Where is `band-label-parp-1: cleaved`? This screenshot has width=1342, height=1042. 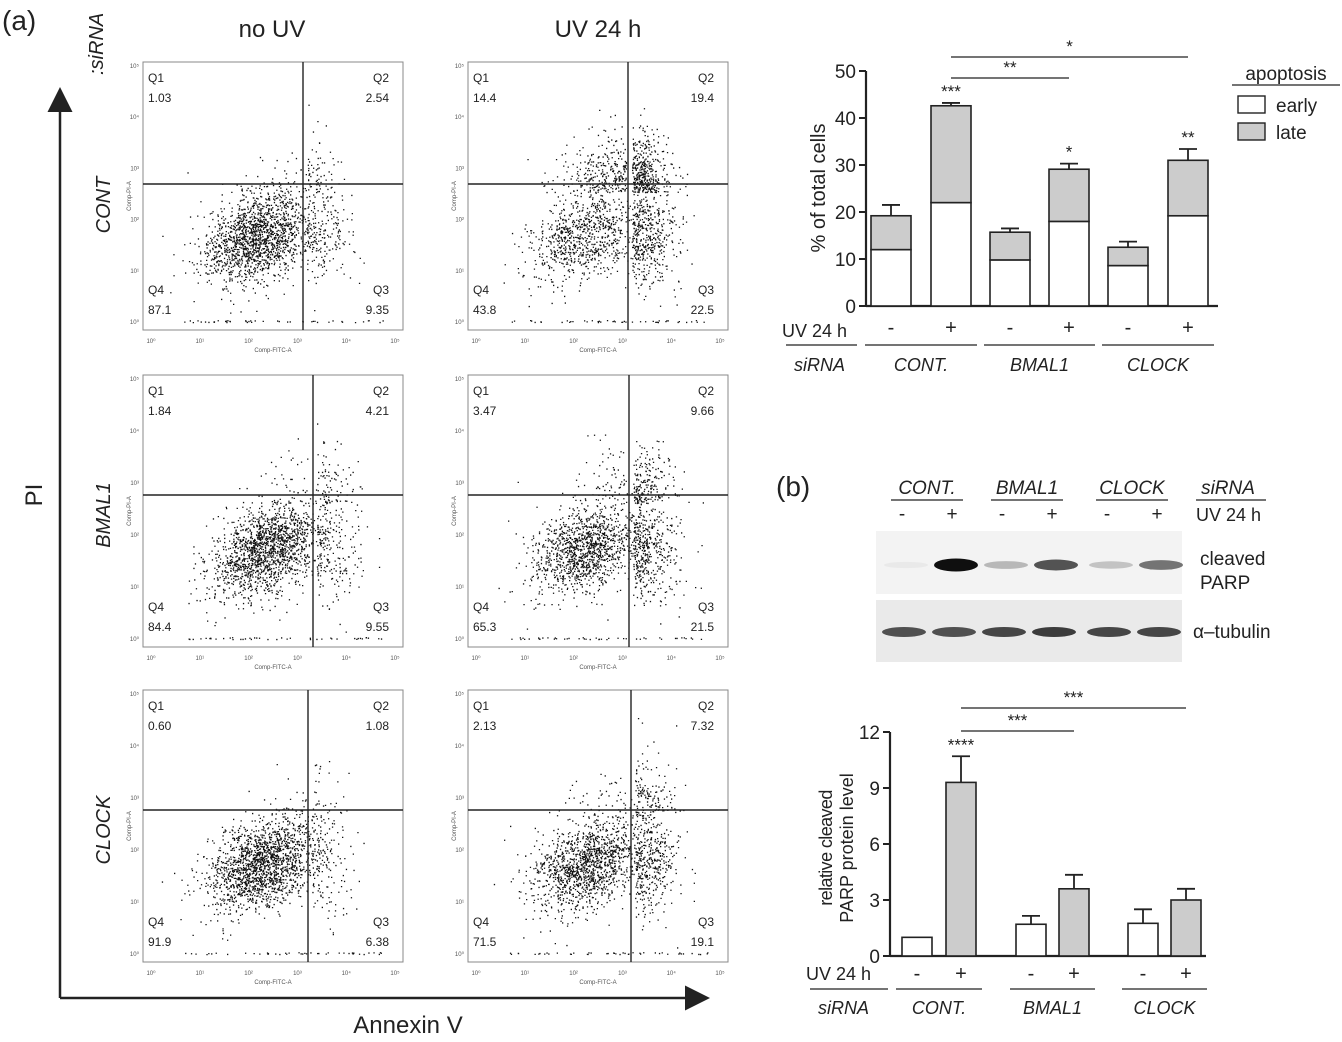 band-label-parp-1: cleaved is located at coordinates (1233, 559).